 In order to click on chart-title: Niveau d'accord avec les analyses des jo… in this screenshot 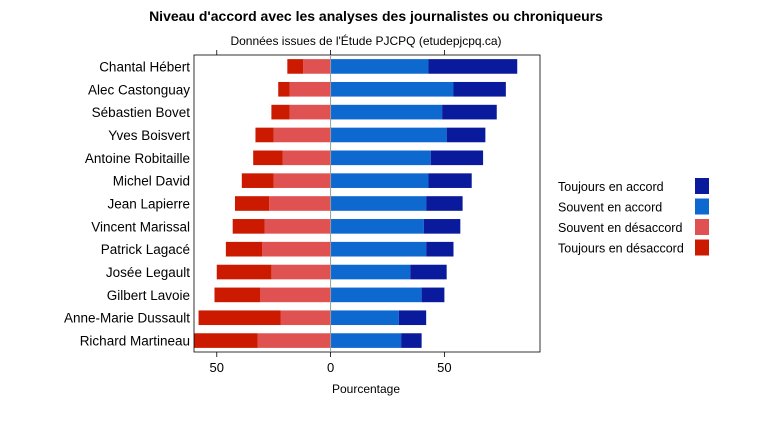, I will do `click(376, 16)`.